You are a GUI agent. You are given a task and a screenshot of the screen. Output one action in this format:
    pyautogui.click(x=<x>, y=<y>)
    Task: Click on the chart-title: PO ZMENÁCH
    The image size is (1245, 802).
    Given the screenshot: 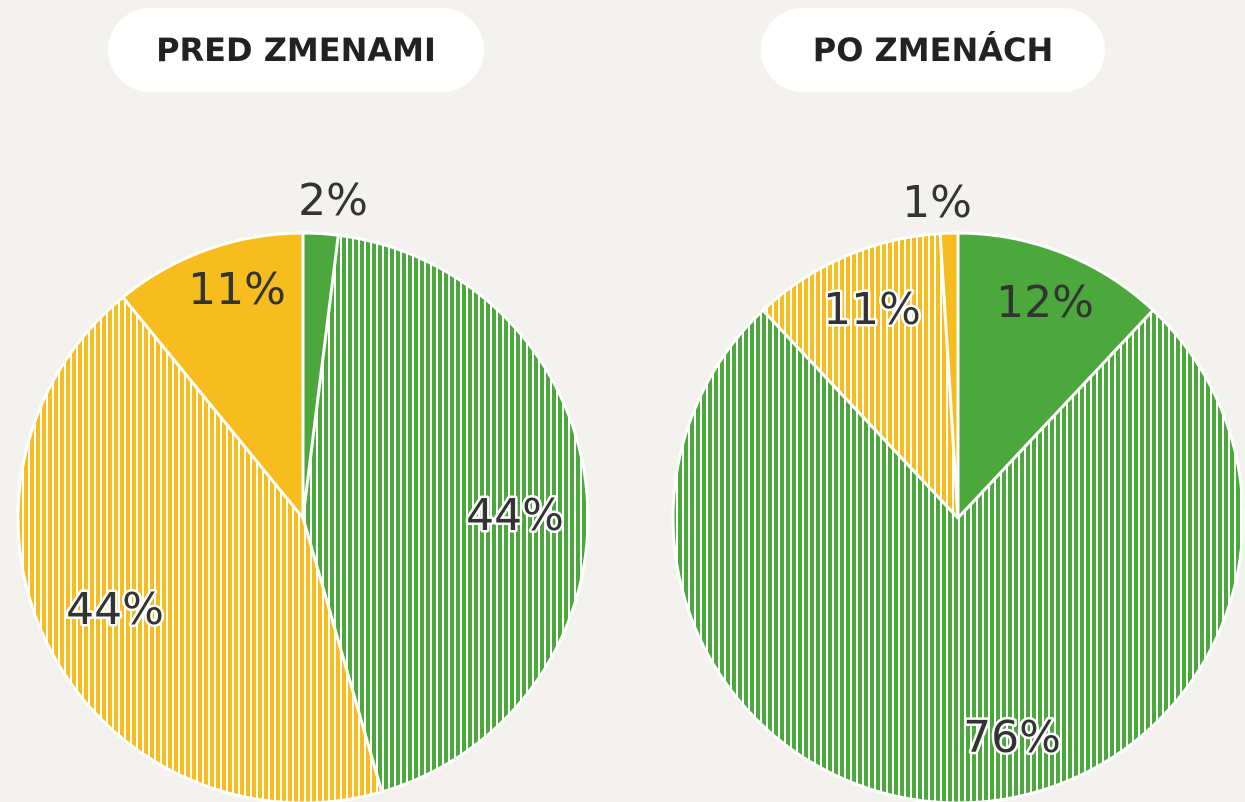 What is the action you would take?
    pyautogui.click(x=933, y=50)
    